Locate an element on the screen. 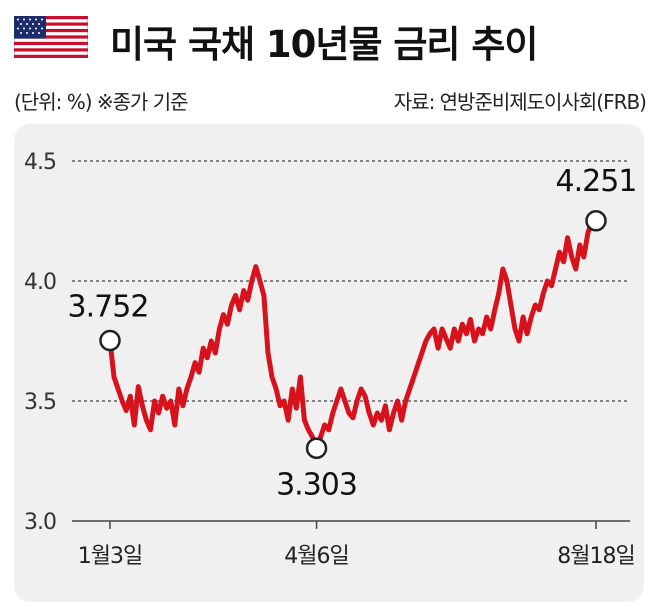  annotation-label: 3.752 is located at coordinates (108, 307).